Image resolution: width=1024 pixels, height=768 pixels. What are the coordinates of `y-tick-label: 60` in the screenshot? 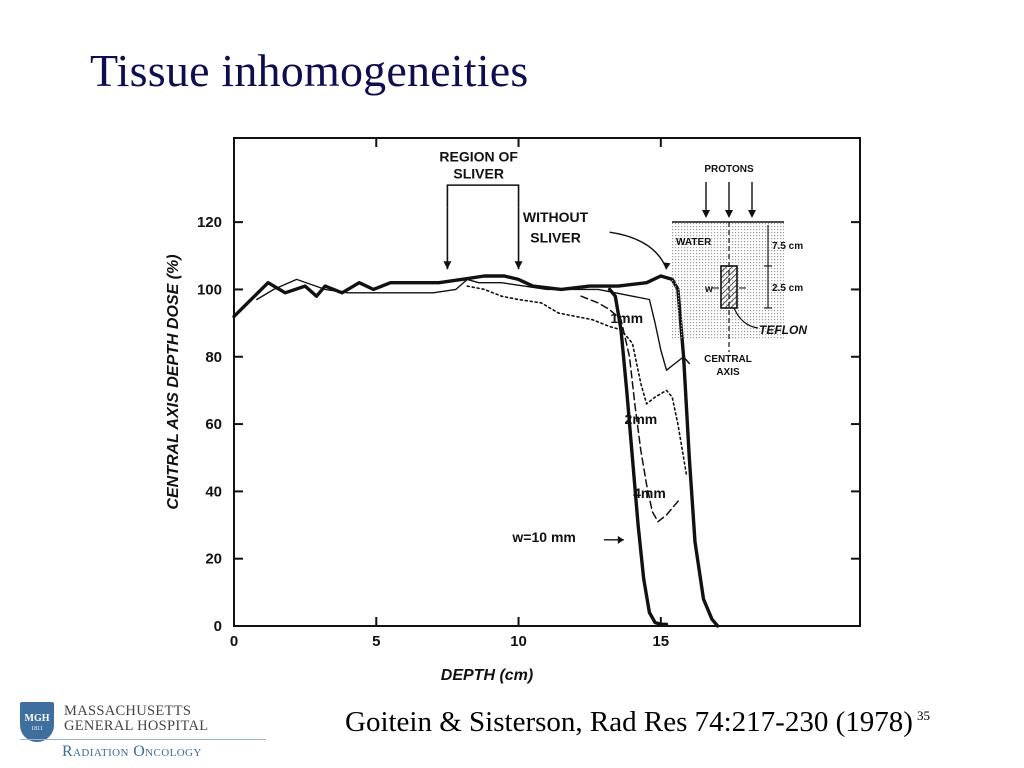 It's located at (213, 424).